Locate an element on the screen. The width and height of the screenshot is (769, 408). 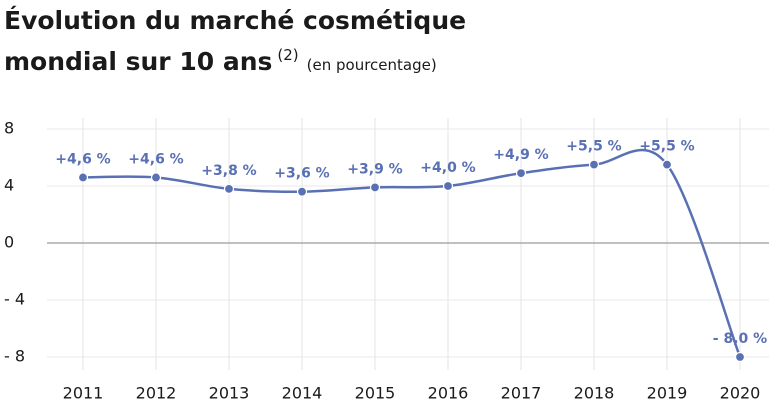
data-label: +3,9 % is located at coordinates (374, 169).